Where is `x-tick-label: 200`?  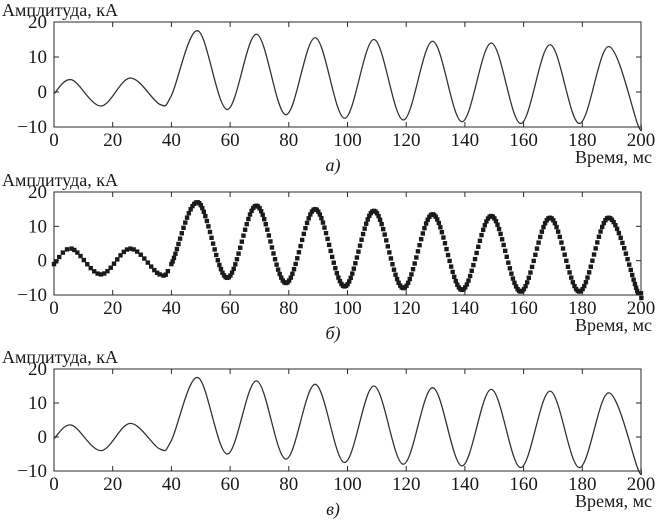
x-tick-label: 200 is located at coordinates (641, 308).